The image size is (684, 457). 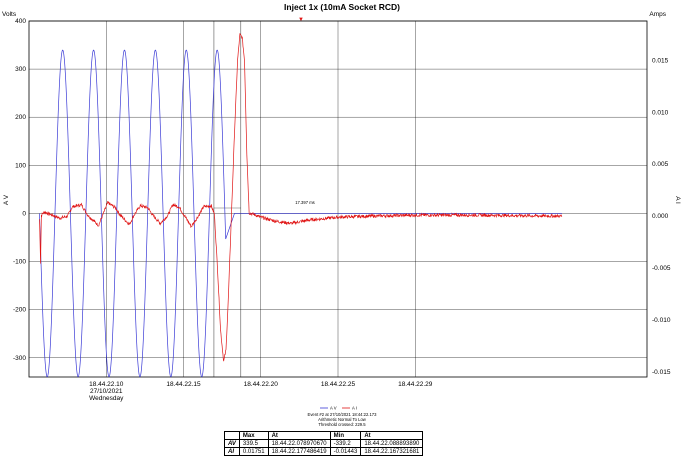 I want to click on y-left-tick-label: 100, so click(x=20, y=165).